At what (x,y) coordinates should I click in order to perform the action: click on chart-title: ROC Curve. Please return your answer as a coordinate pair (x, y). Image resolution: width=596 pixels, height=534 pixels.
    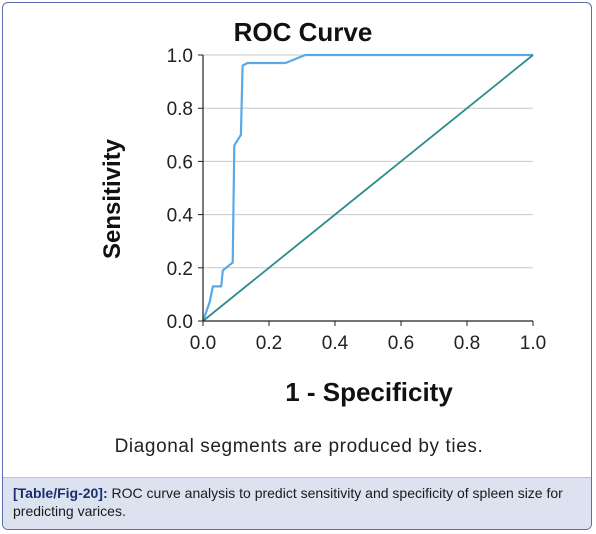
    Looking at the image, I should click on (303, 32).